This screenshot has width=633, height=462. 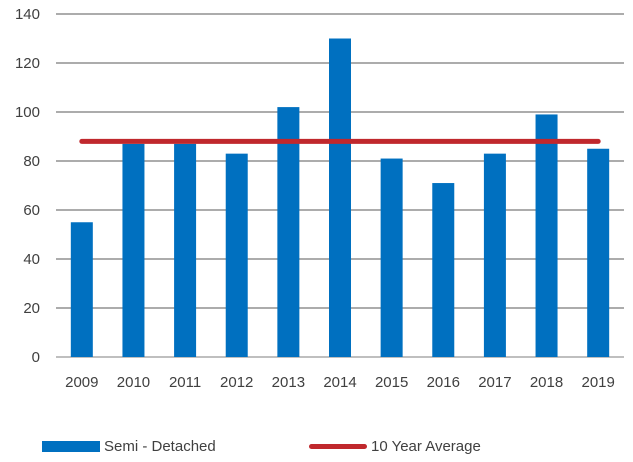 What do you see at coordinates (27, 14) in the screenshot?
I see `y-tick-label: 140` at bounding box center [27, 14].